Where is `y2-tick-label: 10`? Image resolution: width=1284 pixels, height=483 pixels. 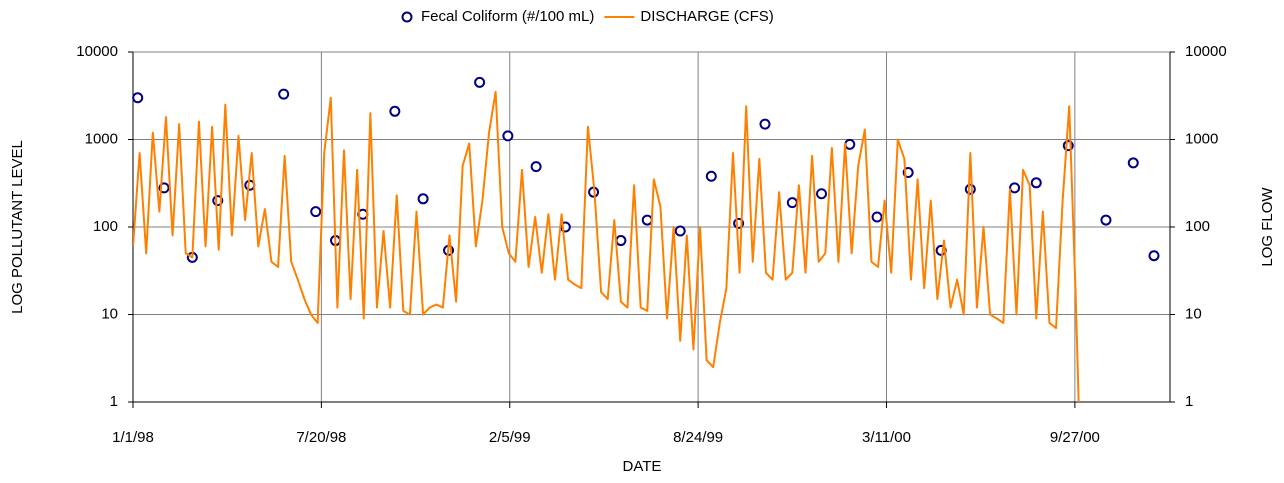
y2-tick-label: 10 is located at coordinates (1193, 313).